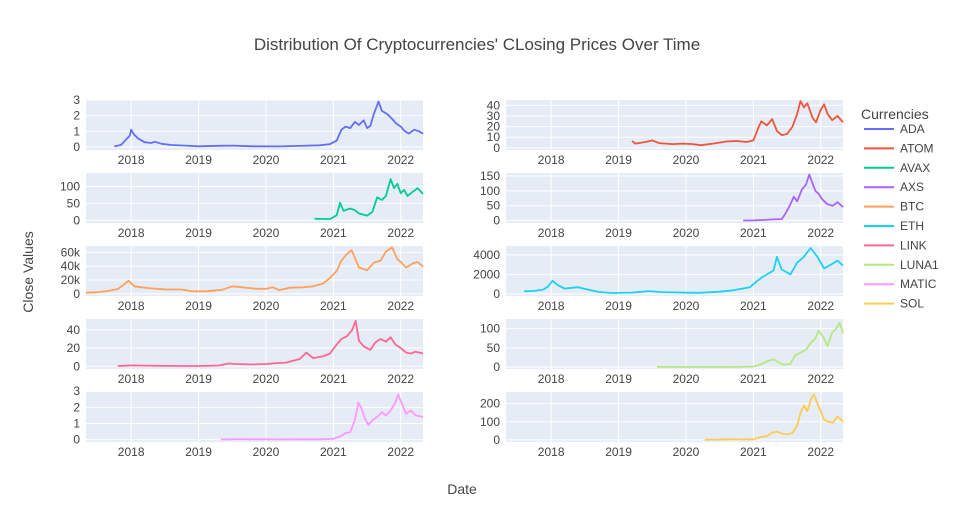 The width and height of the screenshot is (954, 525). What do you see at coordinates (894, 187) in the screenshot?
I see `legend-item-axs: AXS` at bounding box center [894, 187].